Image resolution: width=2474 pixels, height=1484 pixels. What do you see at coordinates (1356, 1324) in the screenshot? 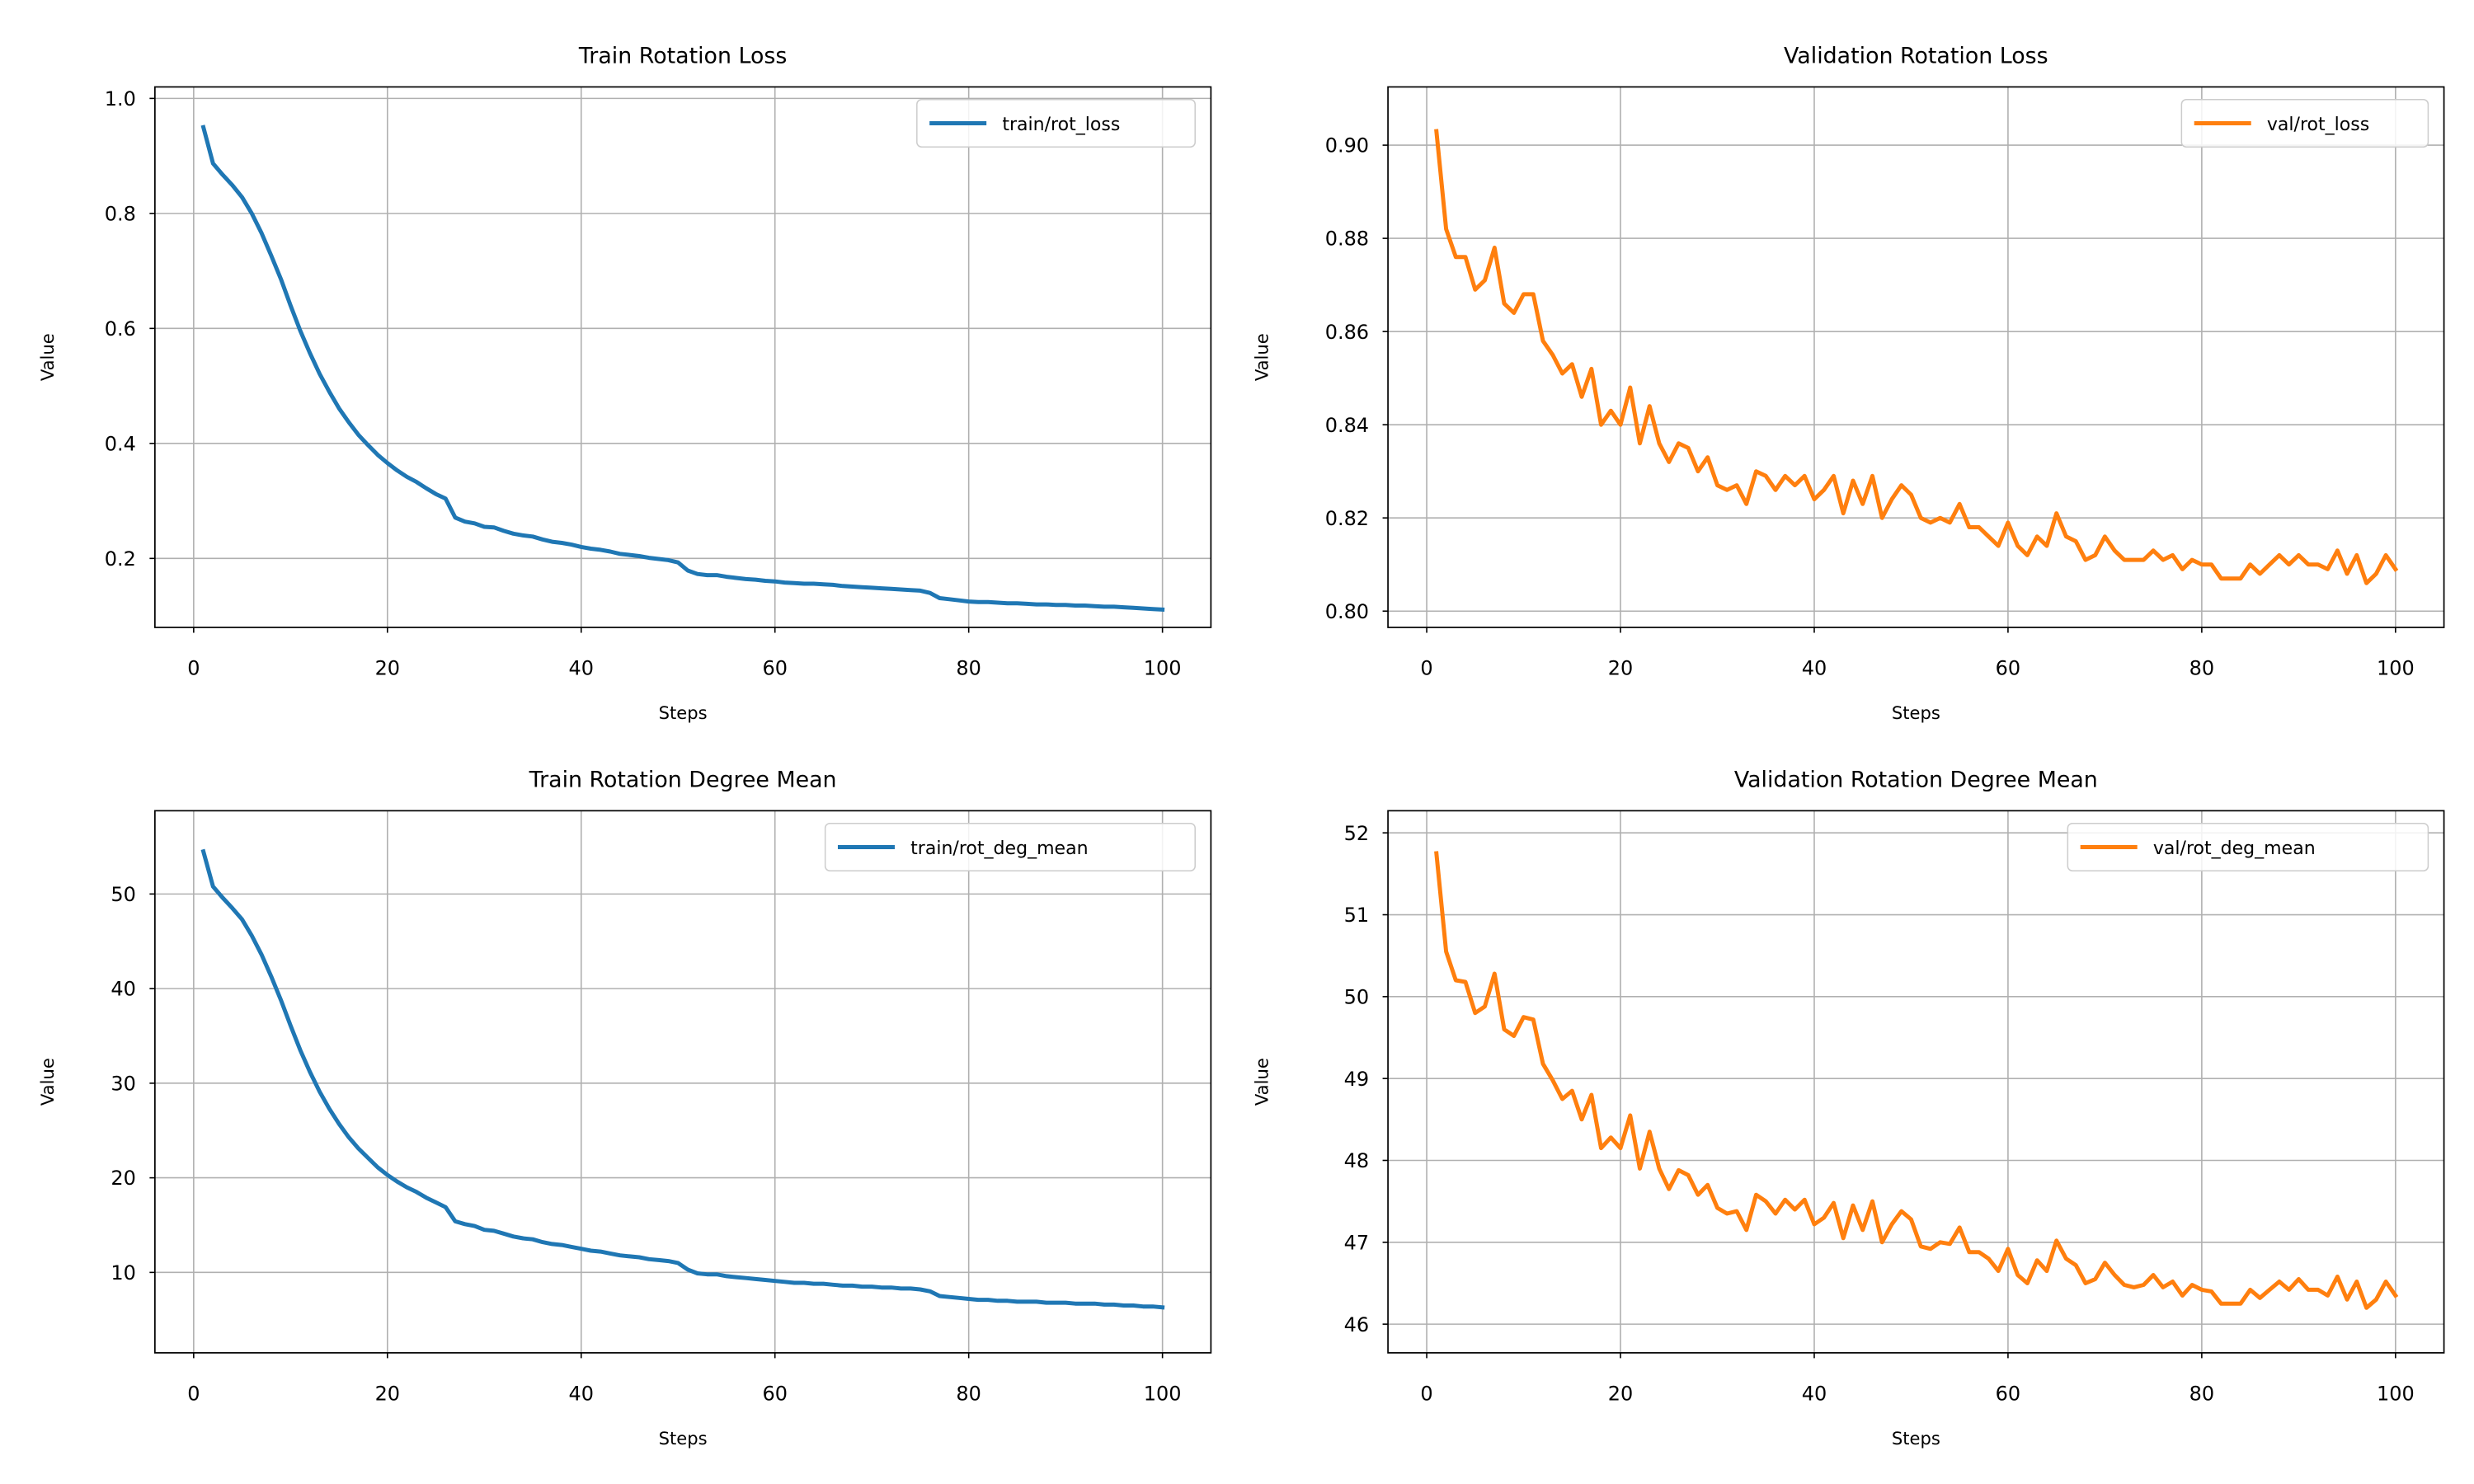
I see `y-tick-label: 46` at bounding box center [1356, 1324].